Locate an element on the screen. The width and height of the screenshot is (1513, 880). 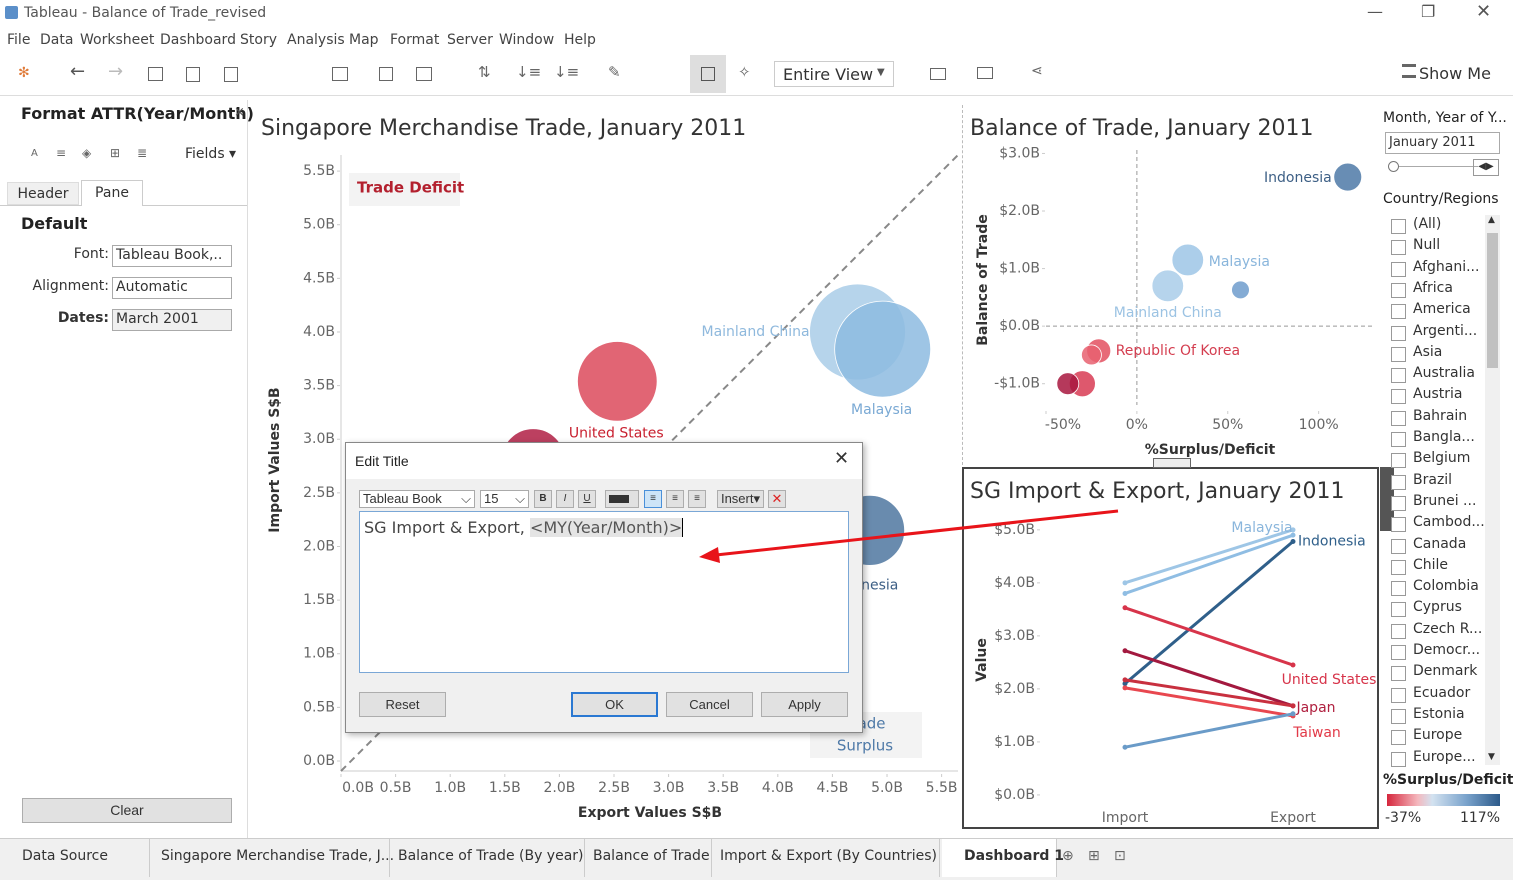
step-buttons: ◀▶ is located at coordinates (1486, 167).